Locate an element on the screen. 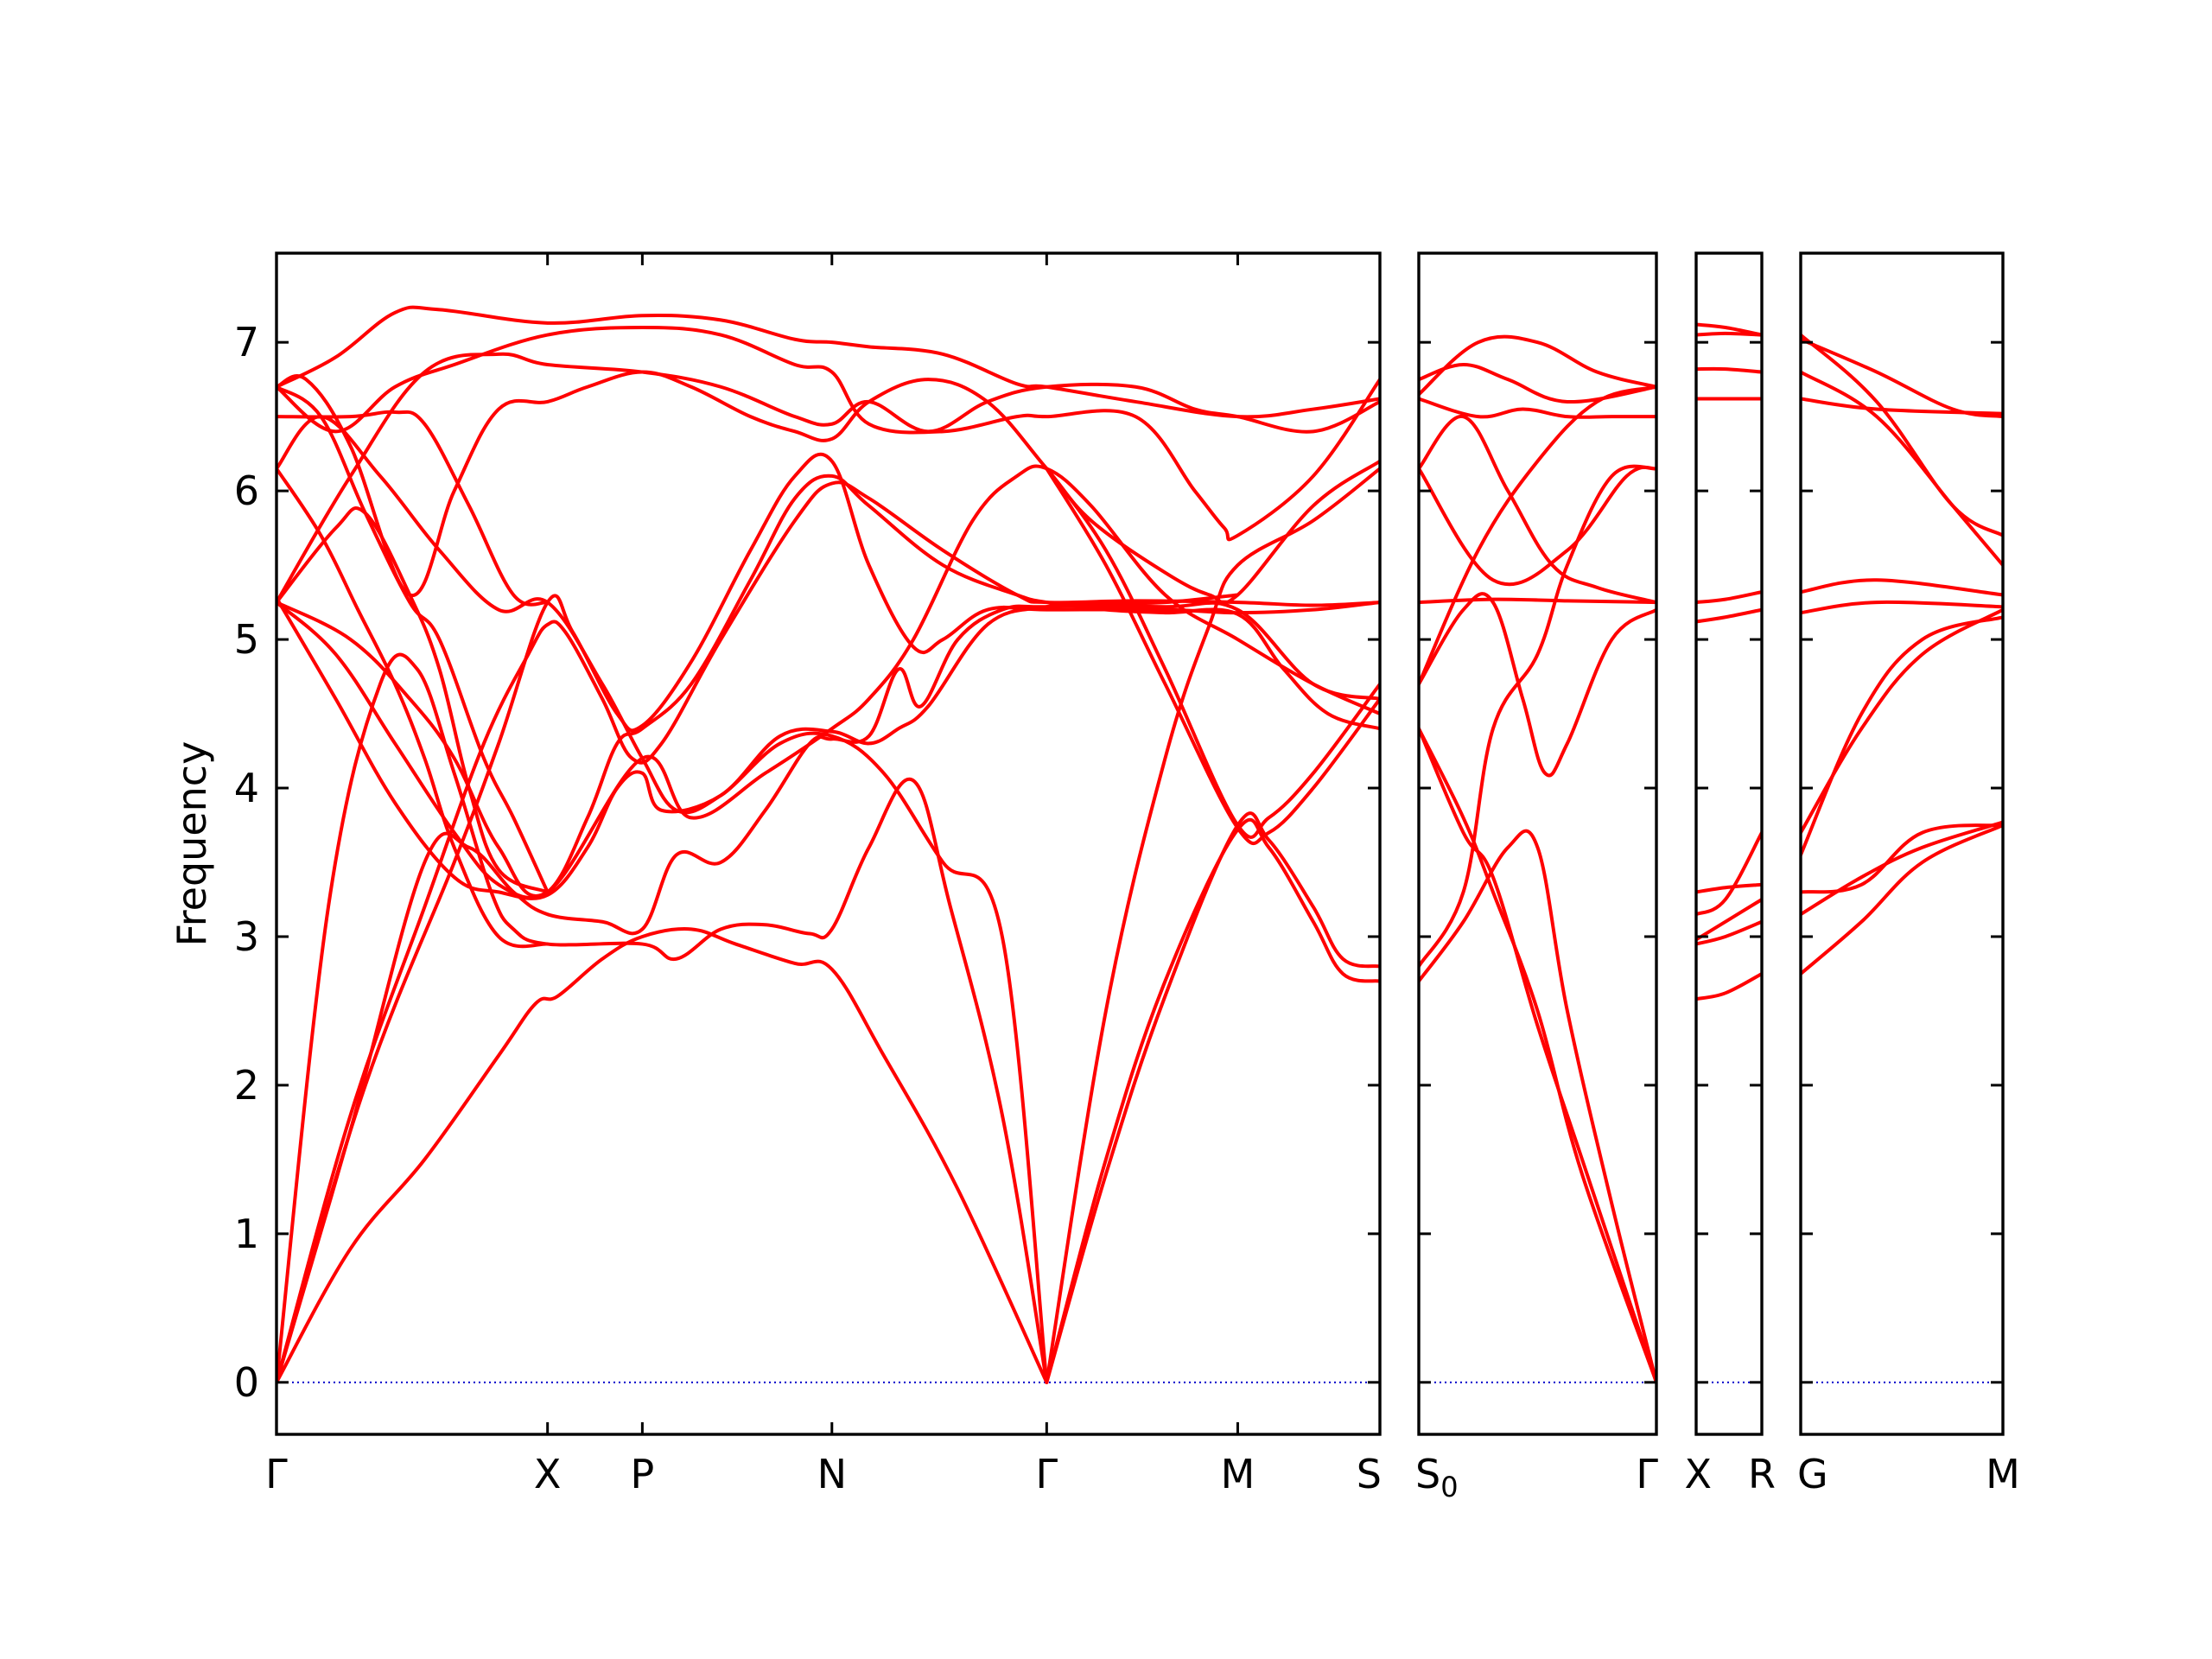 Image resolution: width=2212 pixels, height=1659 pixels. y-tick-label: 5 is located at coordinates (246, 639).